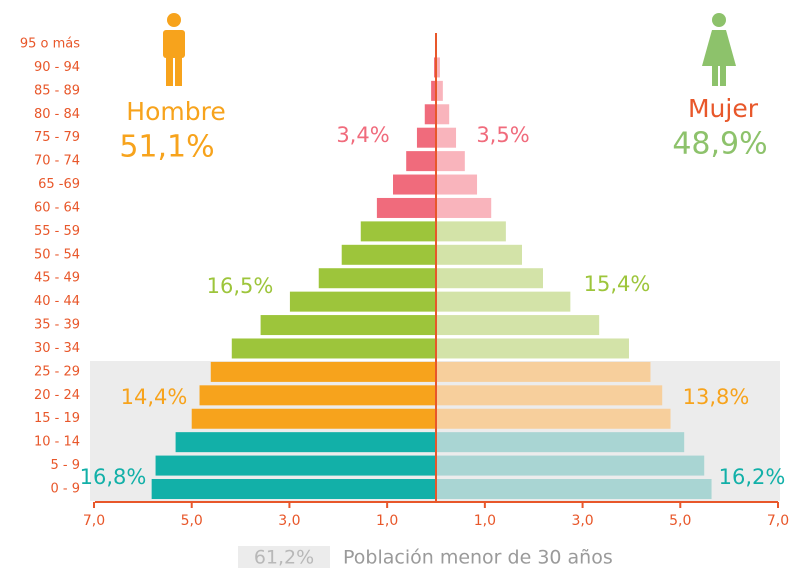 The height and width of the screenshot is (573, 792). Describe the element at coordinates (57, 231) in the screenshot. I see `y-tick-label: 55 - 59` at that location.